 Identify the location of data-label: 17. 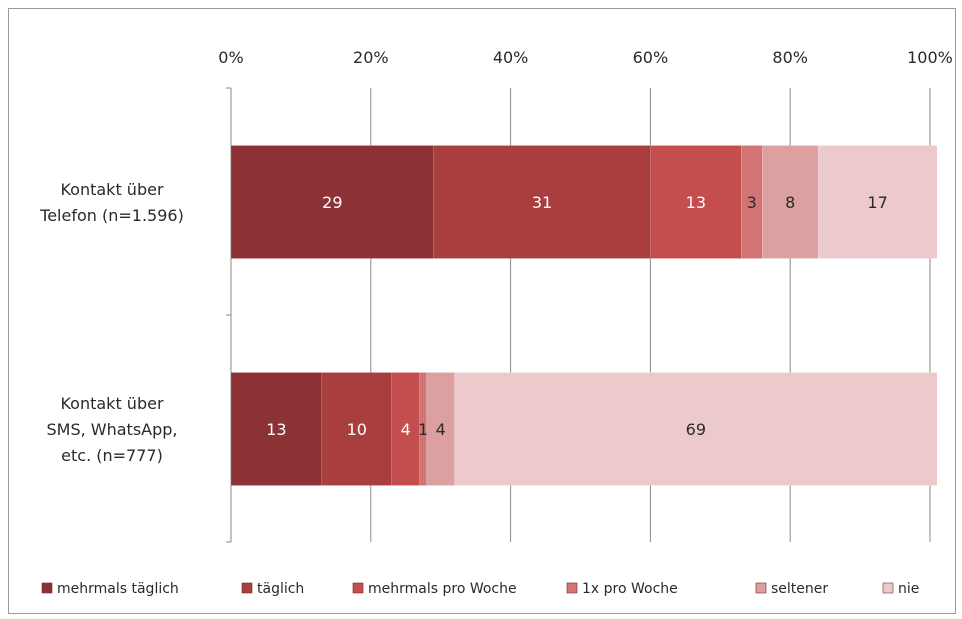
(877, 202).